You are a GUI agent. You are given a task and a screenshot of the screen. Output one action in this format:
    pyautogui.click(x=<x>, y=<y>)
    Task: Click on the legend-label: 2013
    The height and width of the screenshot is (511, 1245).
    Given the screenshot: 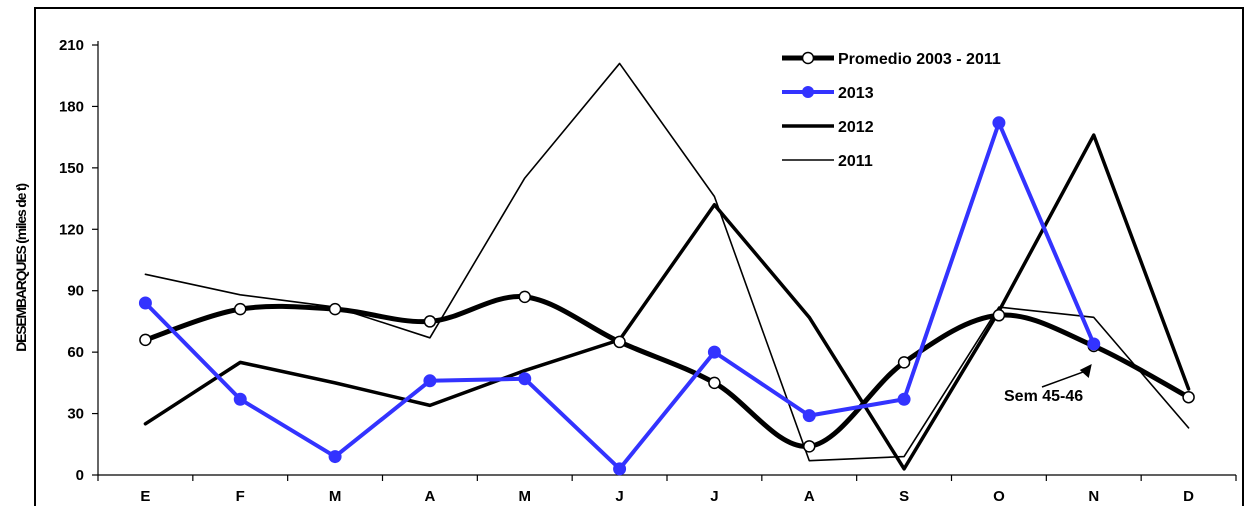 What is the action you would take?
    pyautogui.click(x=856, y=93)
    